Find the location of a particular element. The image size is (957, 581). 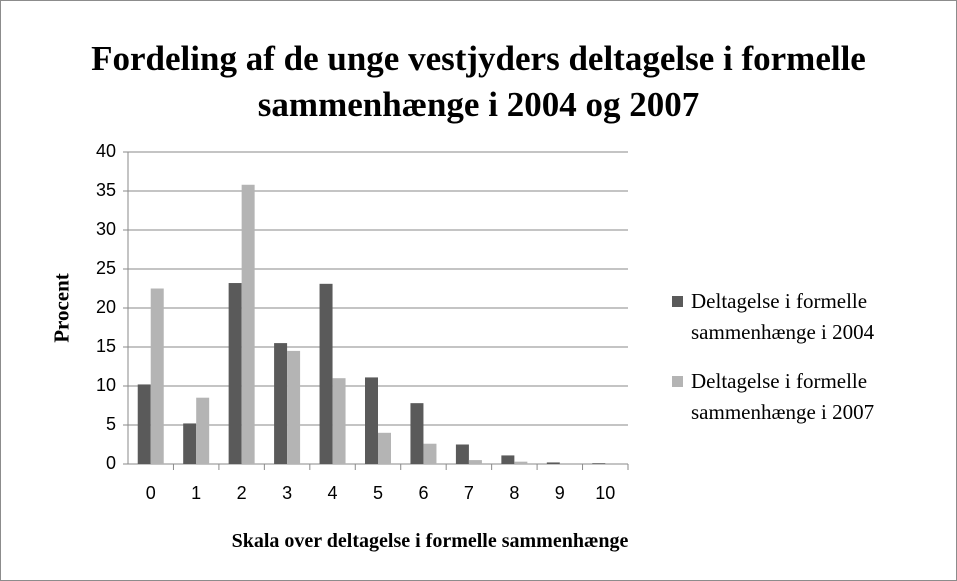

x-tick-label: 10 is located at coordinates (605, 493).